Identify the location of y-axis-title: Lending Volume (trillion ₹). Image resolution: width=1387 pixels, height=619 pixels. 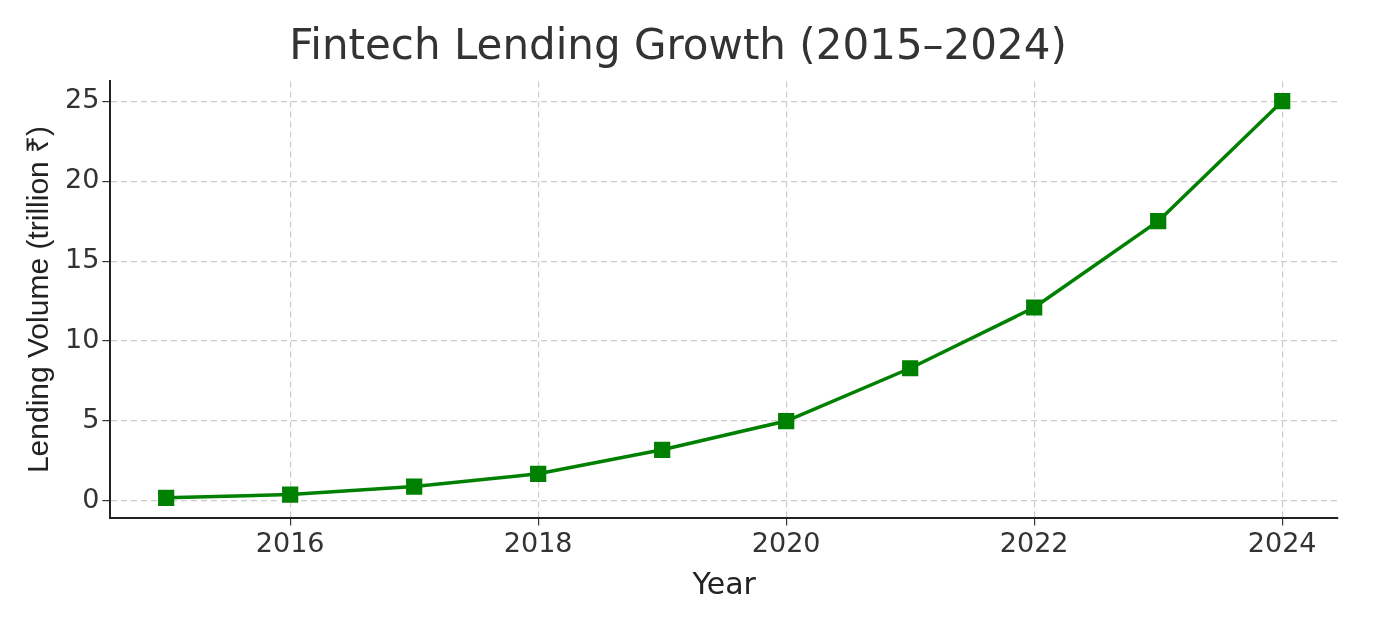
(38, 299).